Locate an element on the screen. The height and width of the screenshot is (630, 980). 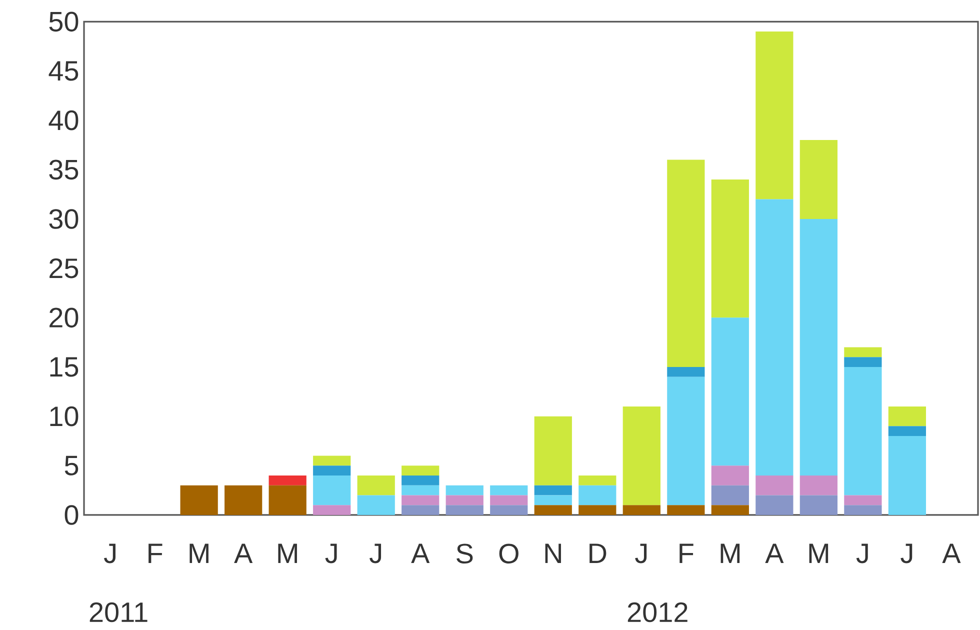
y-tick-label: 0 is located at coordinates (71, 515).